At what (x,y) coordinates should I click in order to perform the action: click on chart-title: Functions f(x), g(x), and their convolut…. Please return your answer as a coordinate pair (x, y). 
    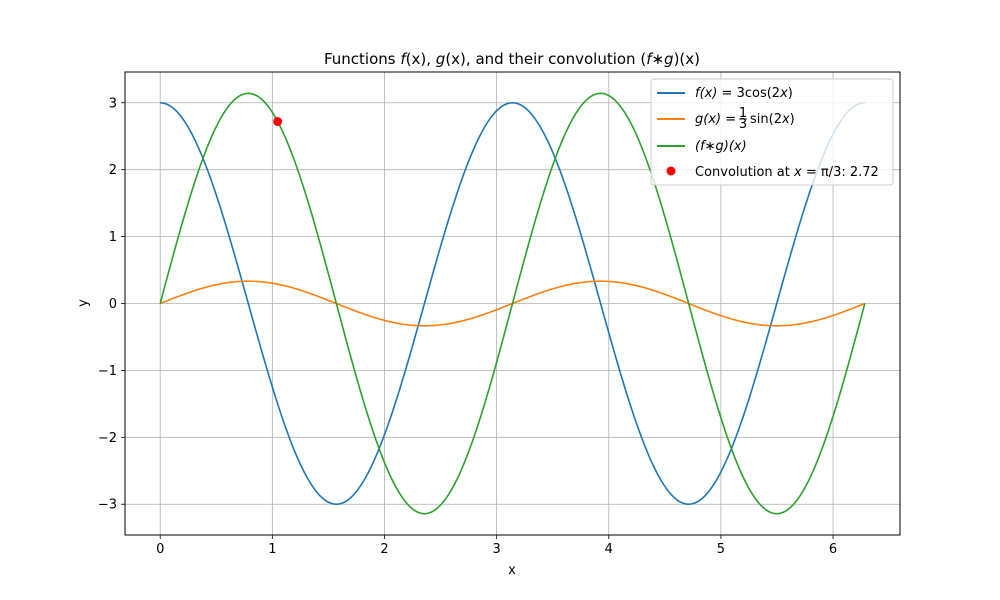
    Looking at the image, I should click on (512, 59).